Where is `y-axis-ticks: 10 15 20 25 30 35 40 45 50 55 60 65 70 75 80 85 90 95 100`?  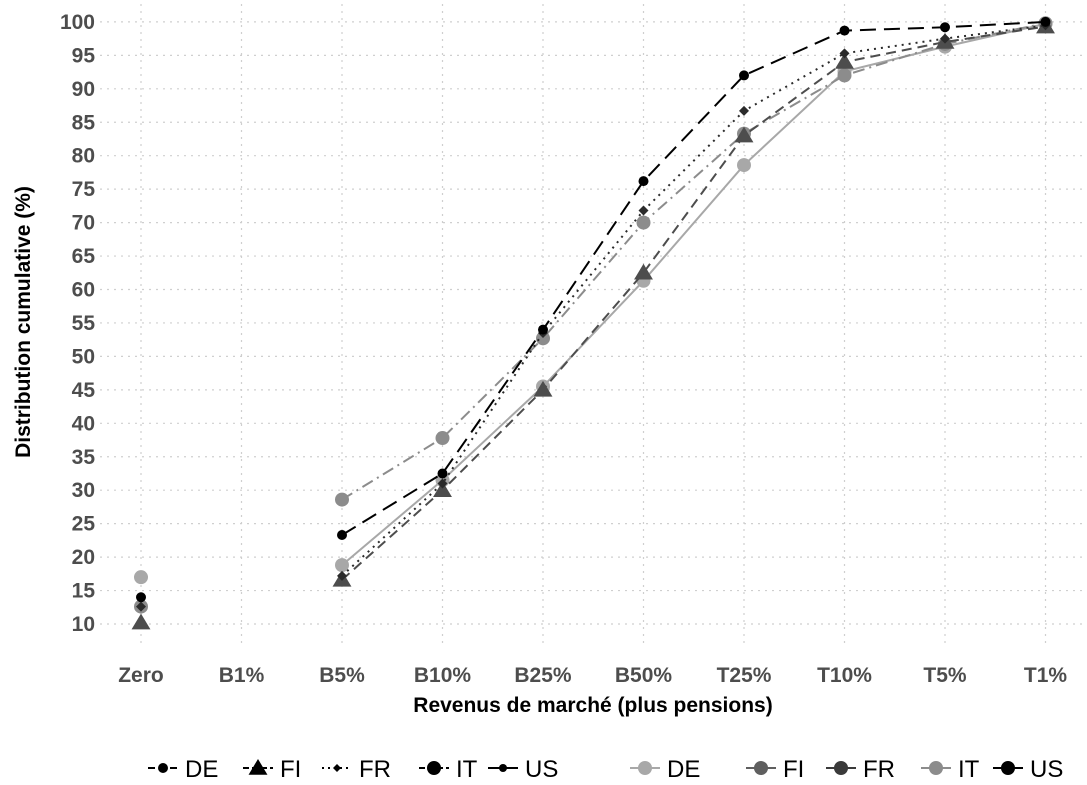
y-axis-ticks: 10 15 20 25 30 35 40 45 50 55 60 65 70 75 80 85 90 95 100 is located at coordinates (77, 323).